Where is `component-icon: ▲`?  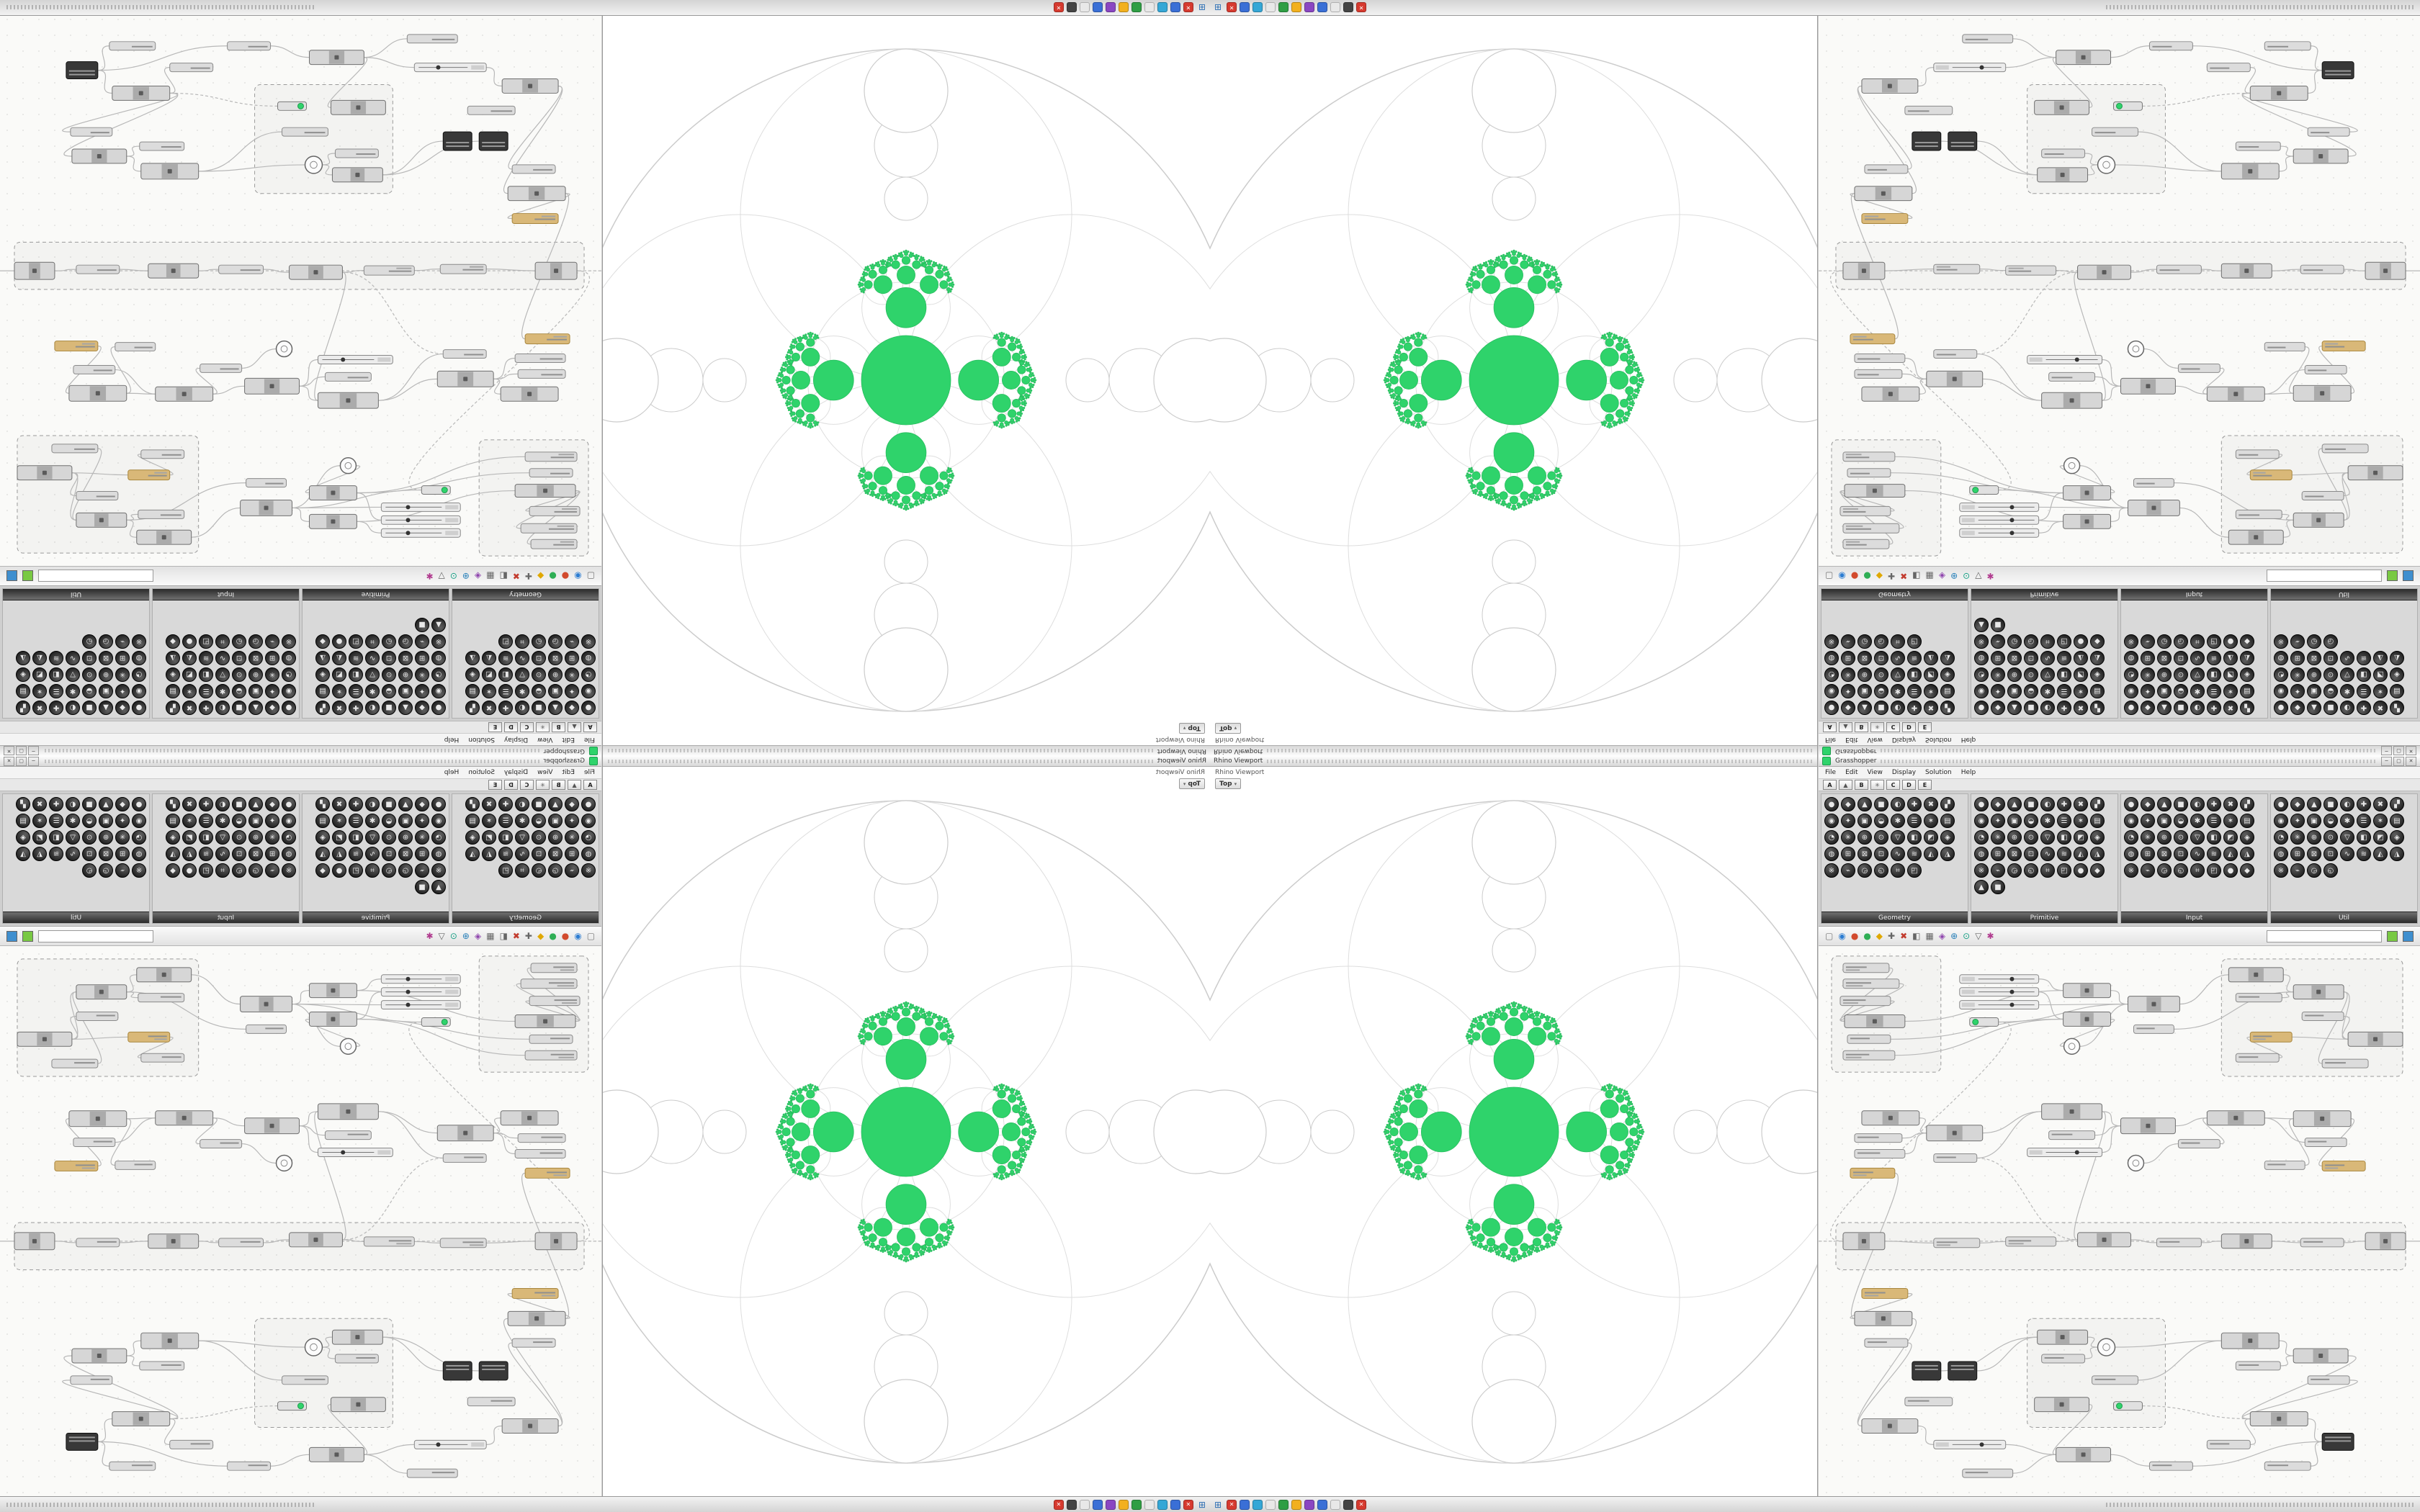 component-icon: ▲ is located at coordinates (555, 804).